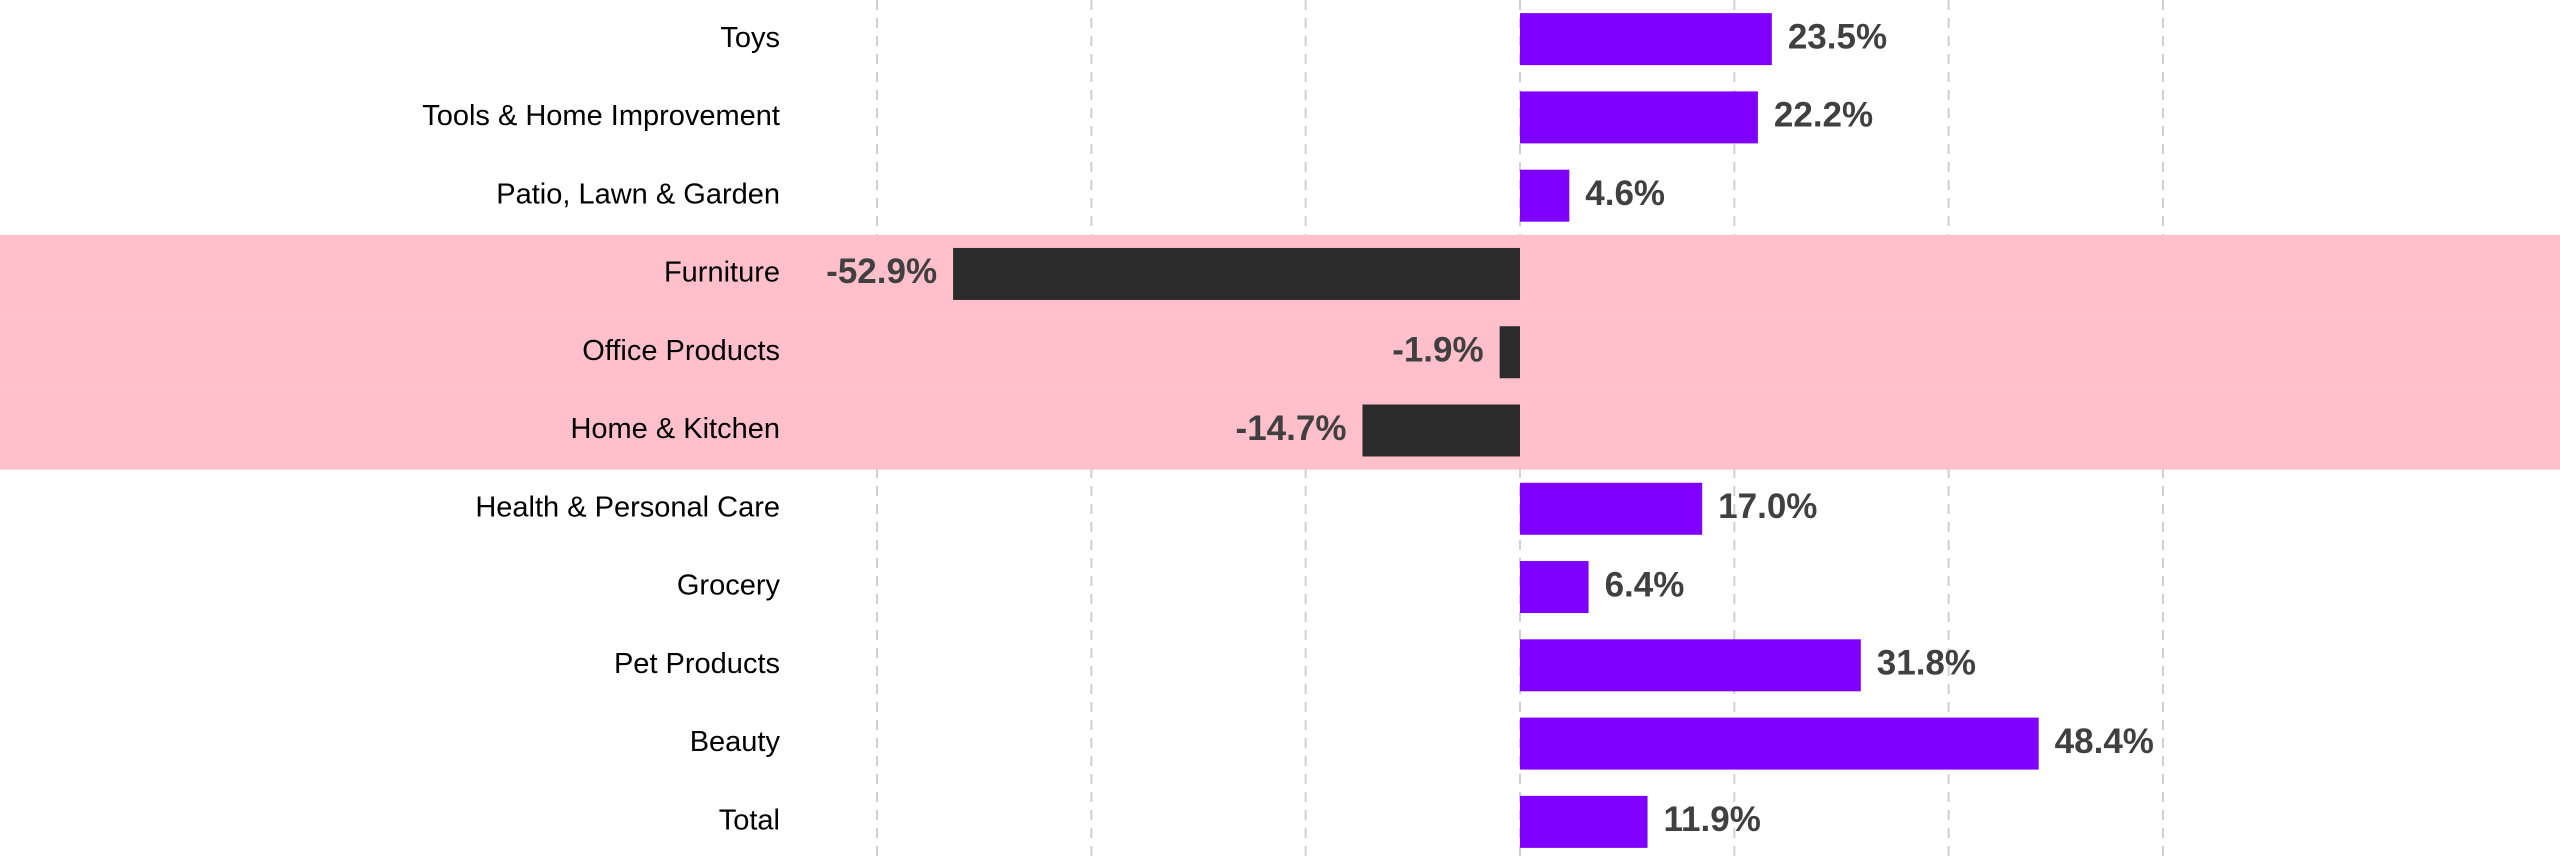  I want to click on value-label: 48.4%, so click(2104, 741).